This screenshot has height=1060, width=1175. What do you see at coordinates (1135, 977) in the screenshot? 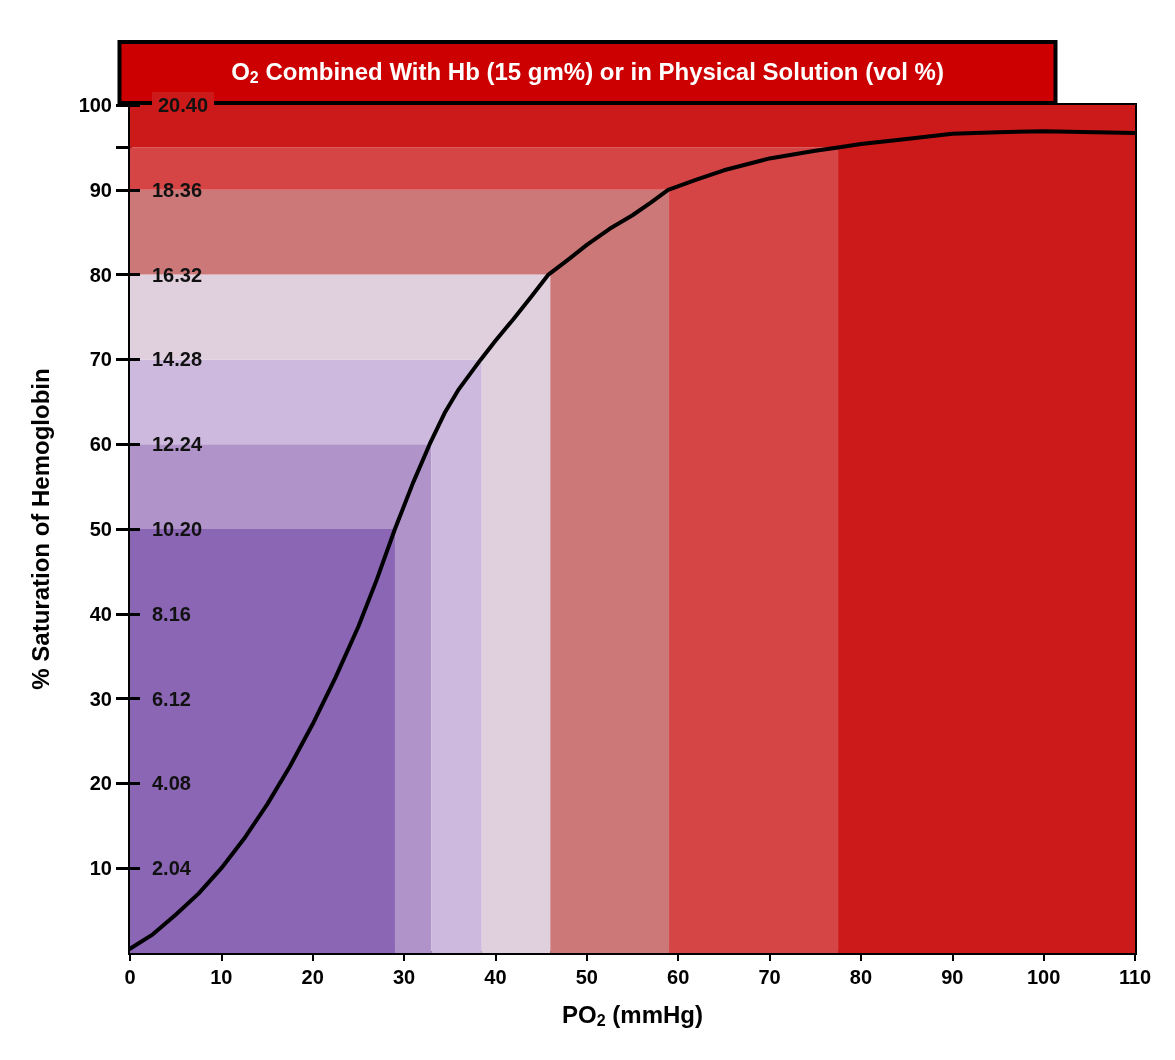
I see `x-tick-label: 110` at bounding box center [1135, 977].